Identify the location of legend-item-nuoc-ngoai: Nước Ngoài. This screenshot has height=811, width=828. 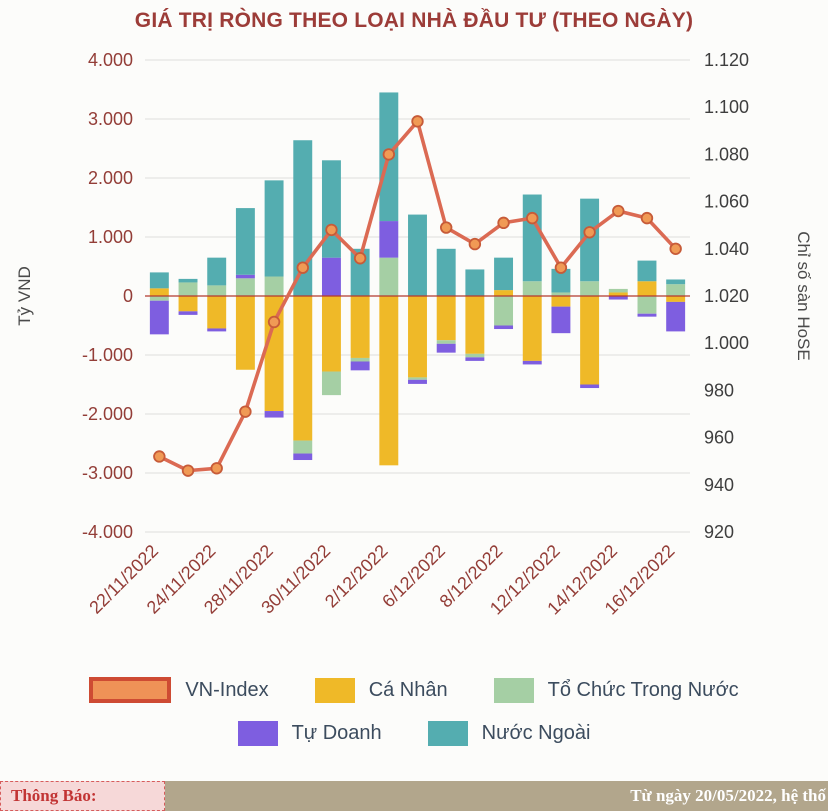
(509, 733).